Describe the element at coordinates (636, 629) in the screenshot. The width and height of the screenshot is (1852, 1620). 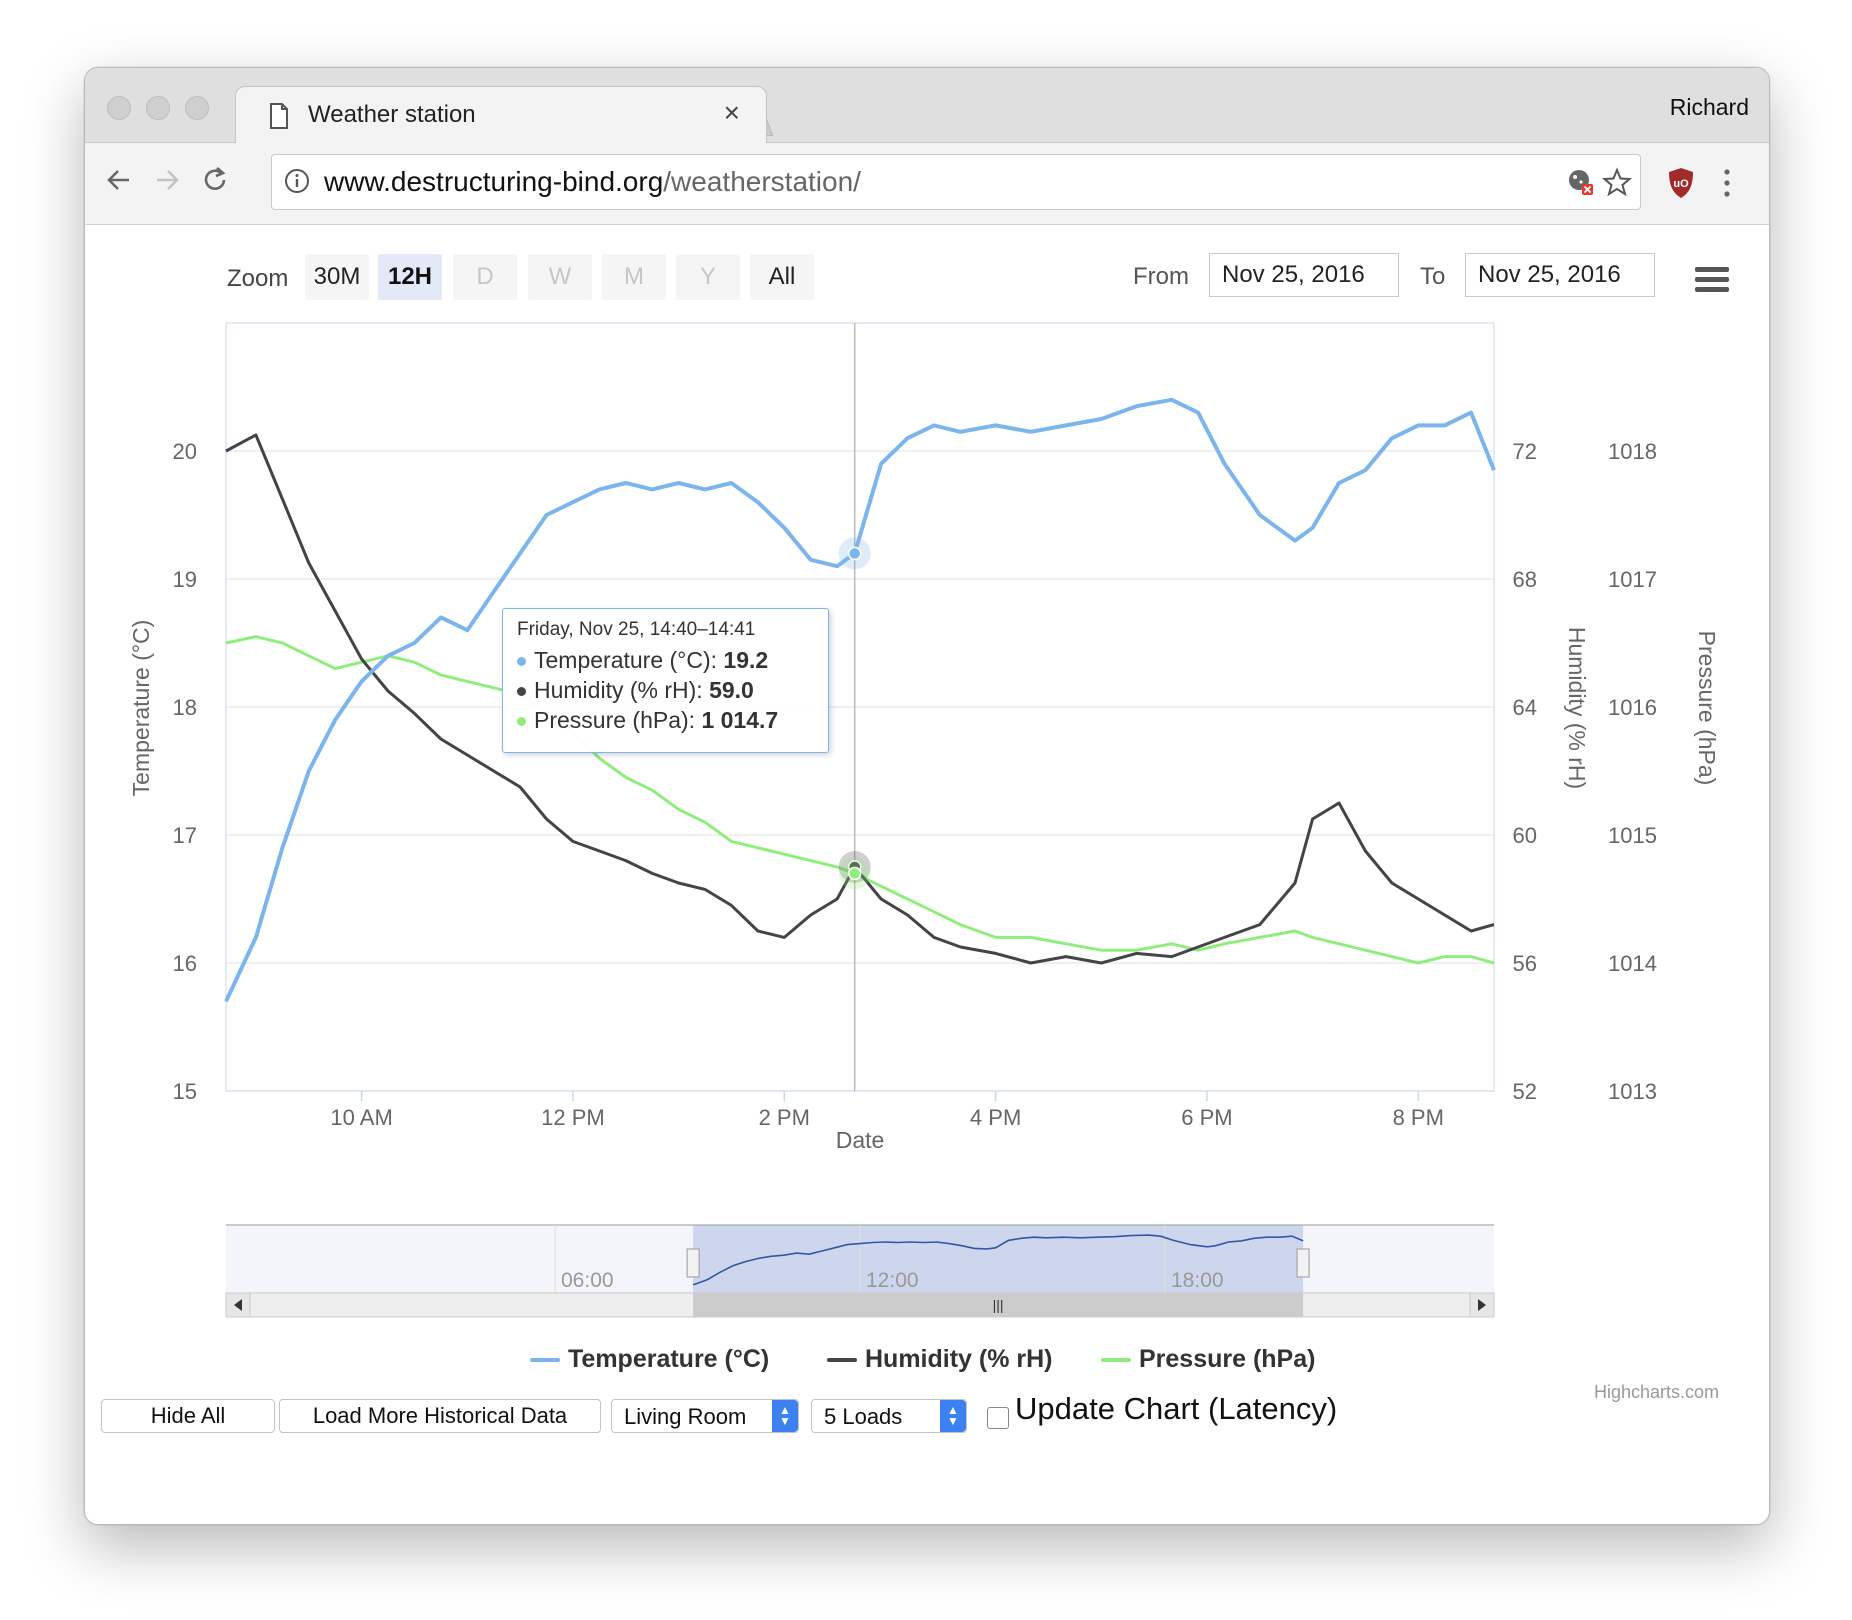
I see `tooltip-header: Friday, Nov 25, 14:40–14:41` at that location.